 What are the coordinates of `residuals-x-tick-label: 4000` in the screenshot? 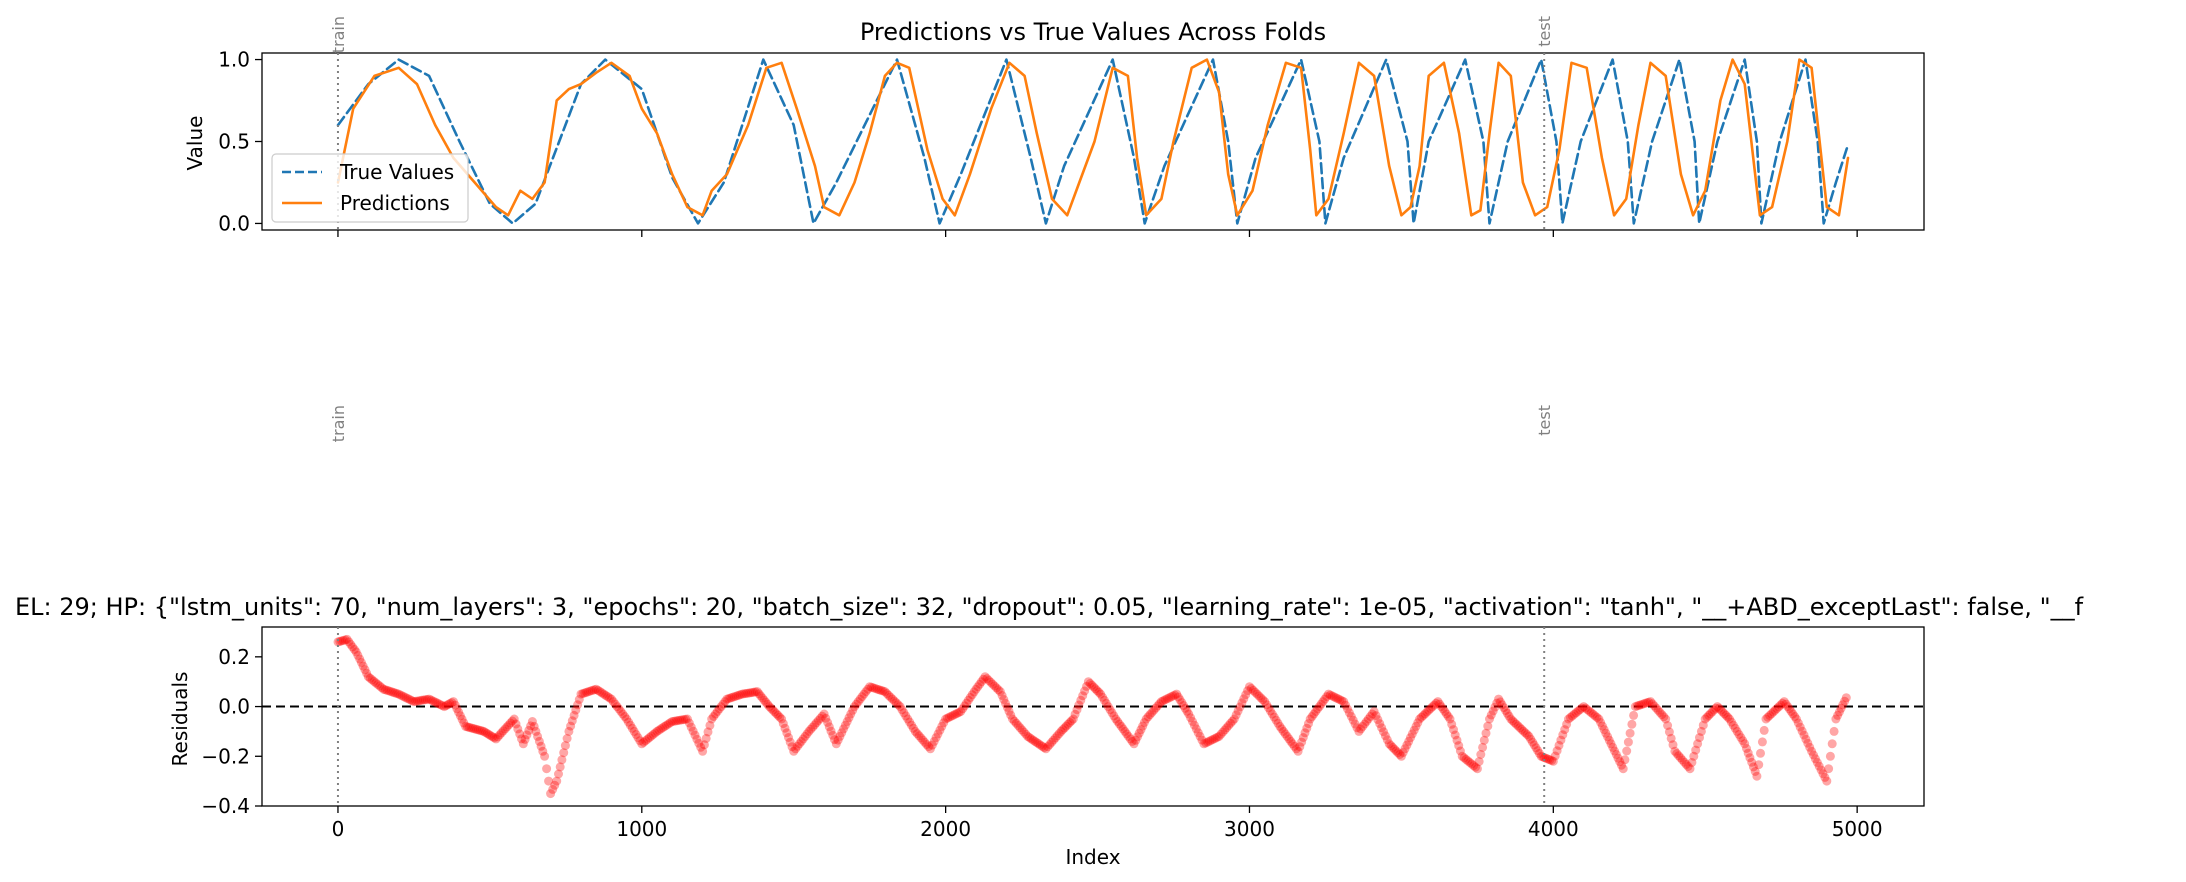 It's located at (1553, 829).